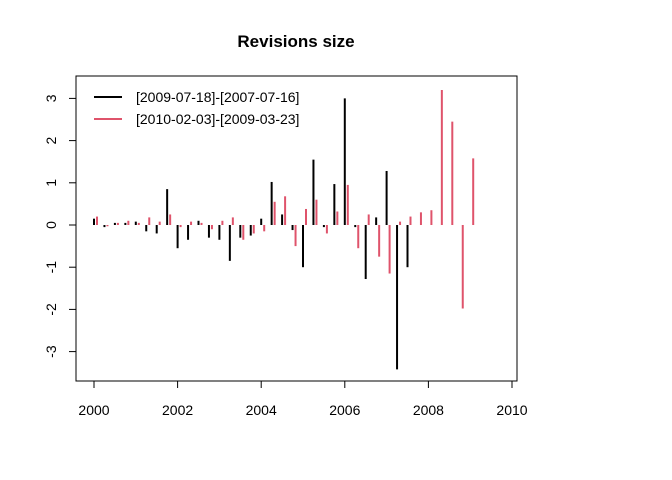 The height and width of the screenshot is (480, 672). Describe the element at coordinates (51, 140) in the screenshot. I see `y-tick-label: 2` at that location.